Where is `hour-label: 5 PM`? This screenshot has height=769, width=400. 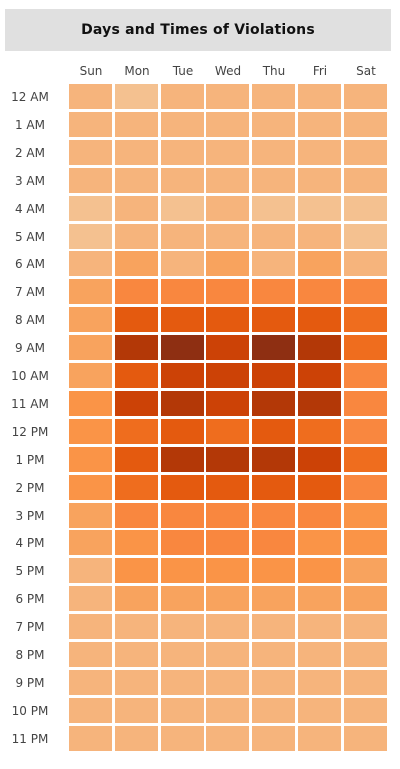 hour-label: 5 PM is located at coordinates (30, 571).